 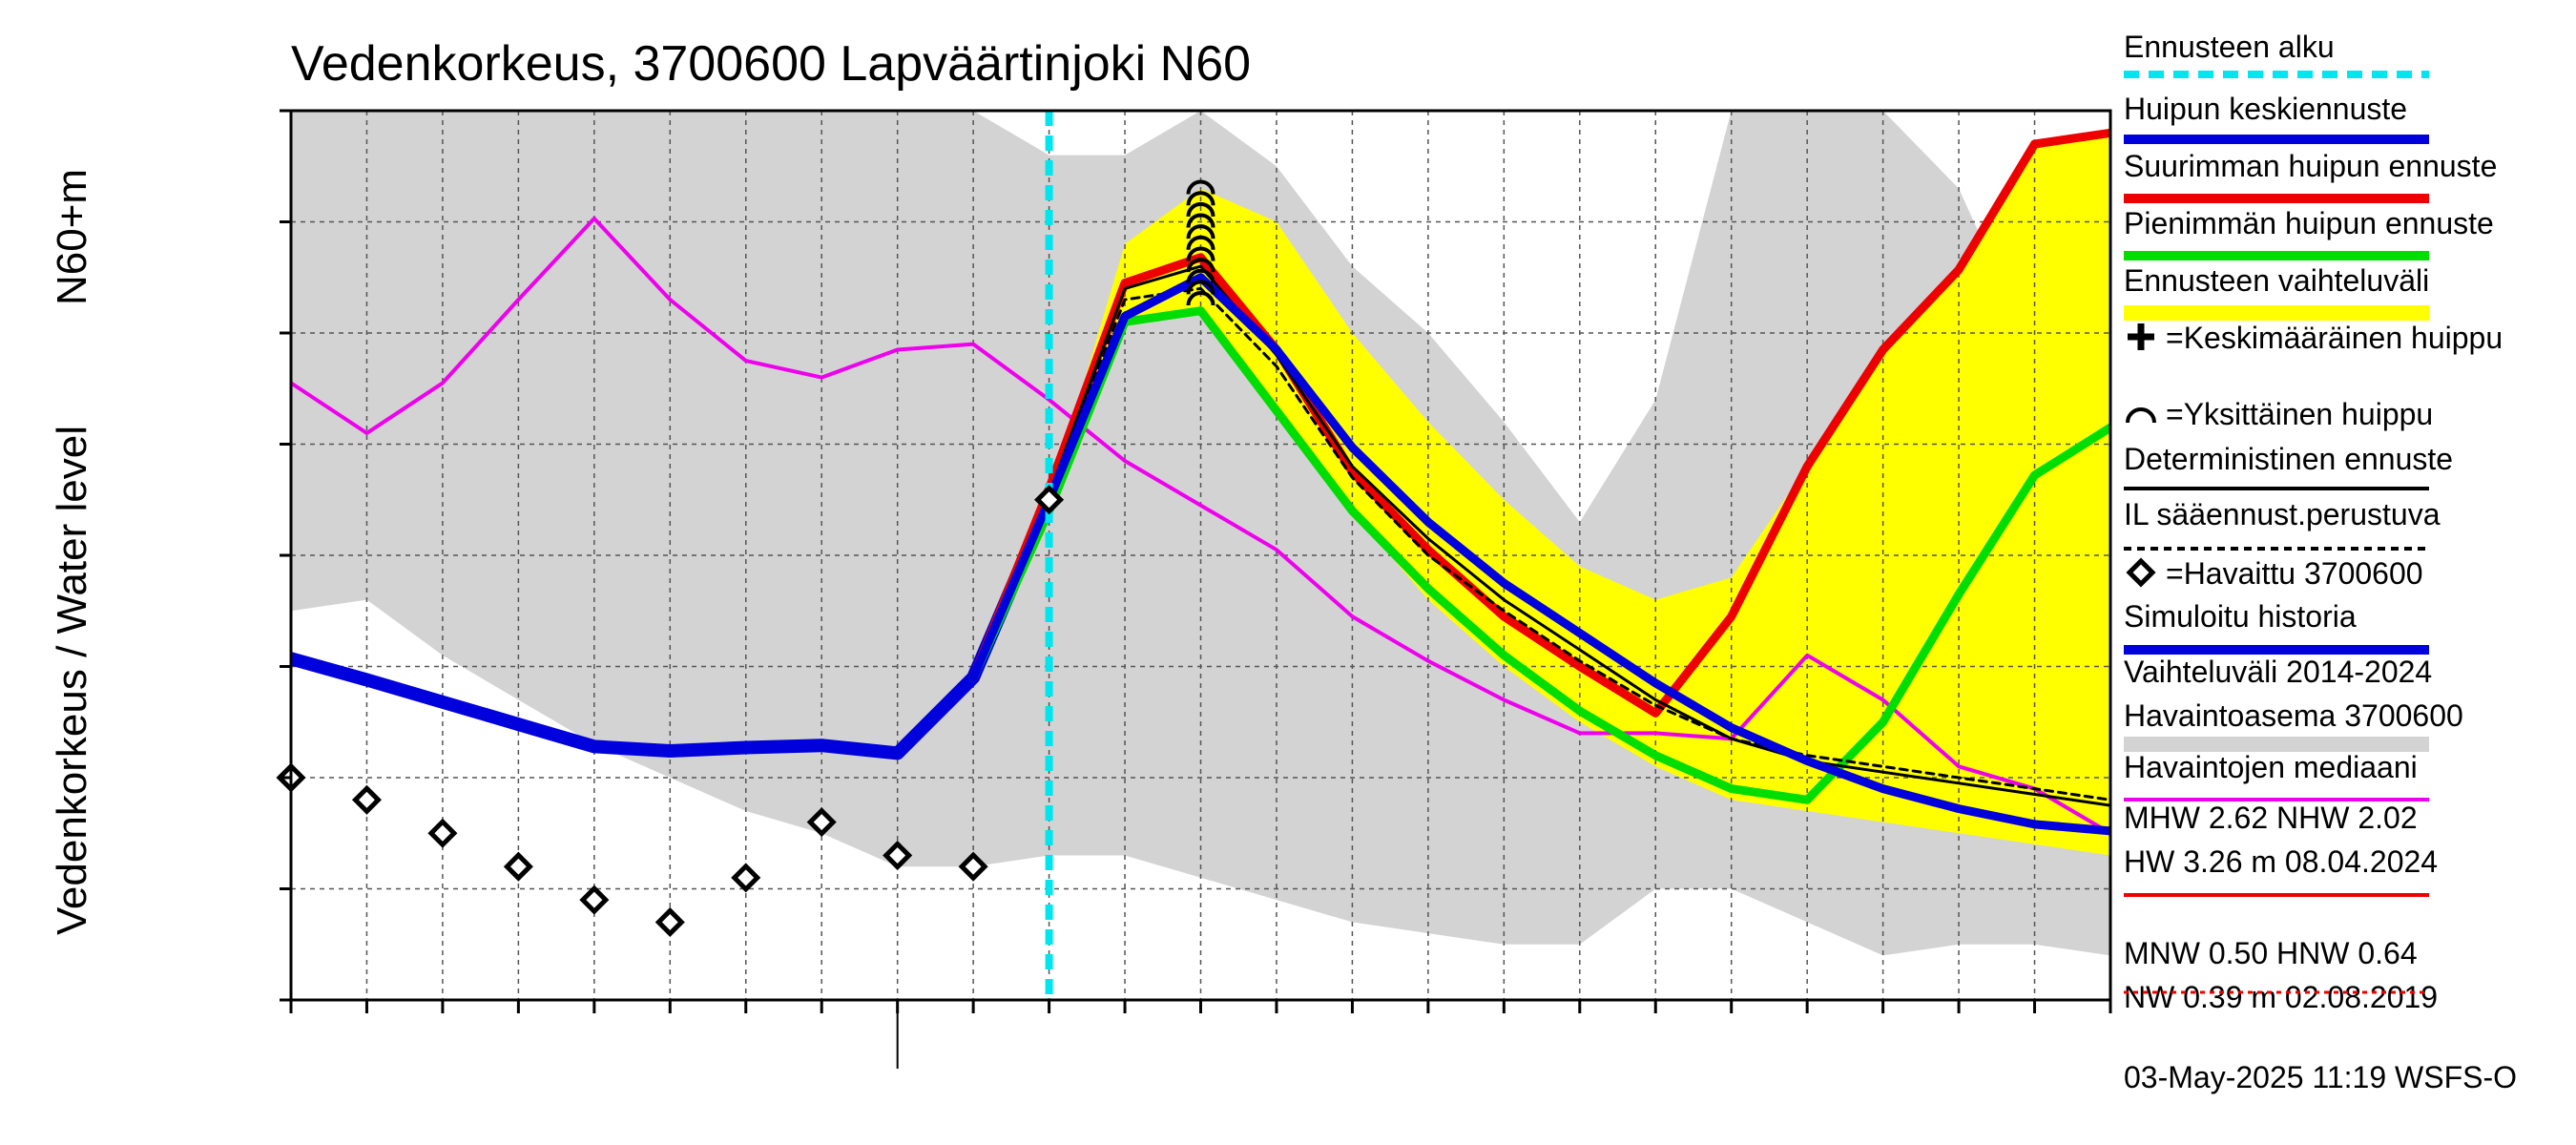 What do you see at coordinates (771, 64) in the screenshot?
I see `chart-title: Vedenkorkeus, 3700600 Lapväärtinjoki N60` at bounding box center [771, 64].